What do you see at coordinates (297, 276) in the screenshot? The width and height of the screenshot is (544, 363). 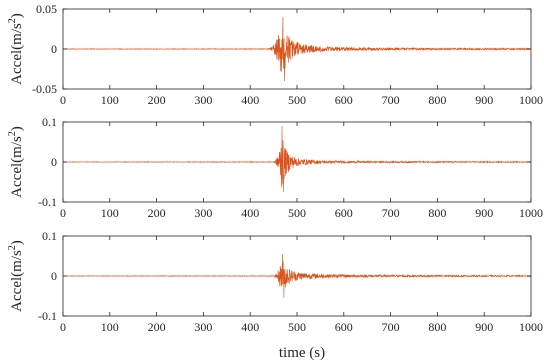 I see `series-line-bottom` at bounding box center [297, 276].